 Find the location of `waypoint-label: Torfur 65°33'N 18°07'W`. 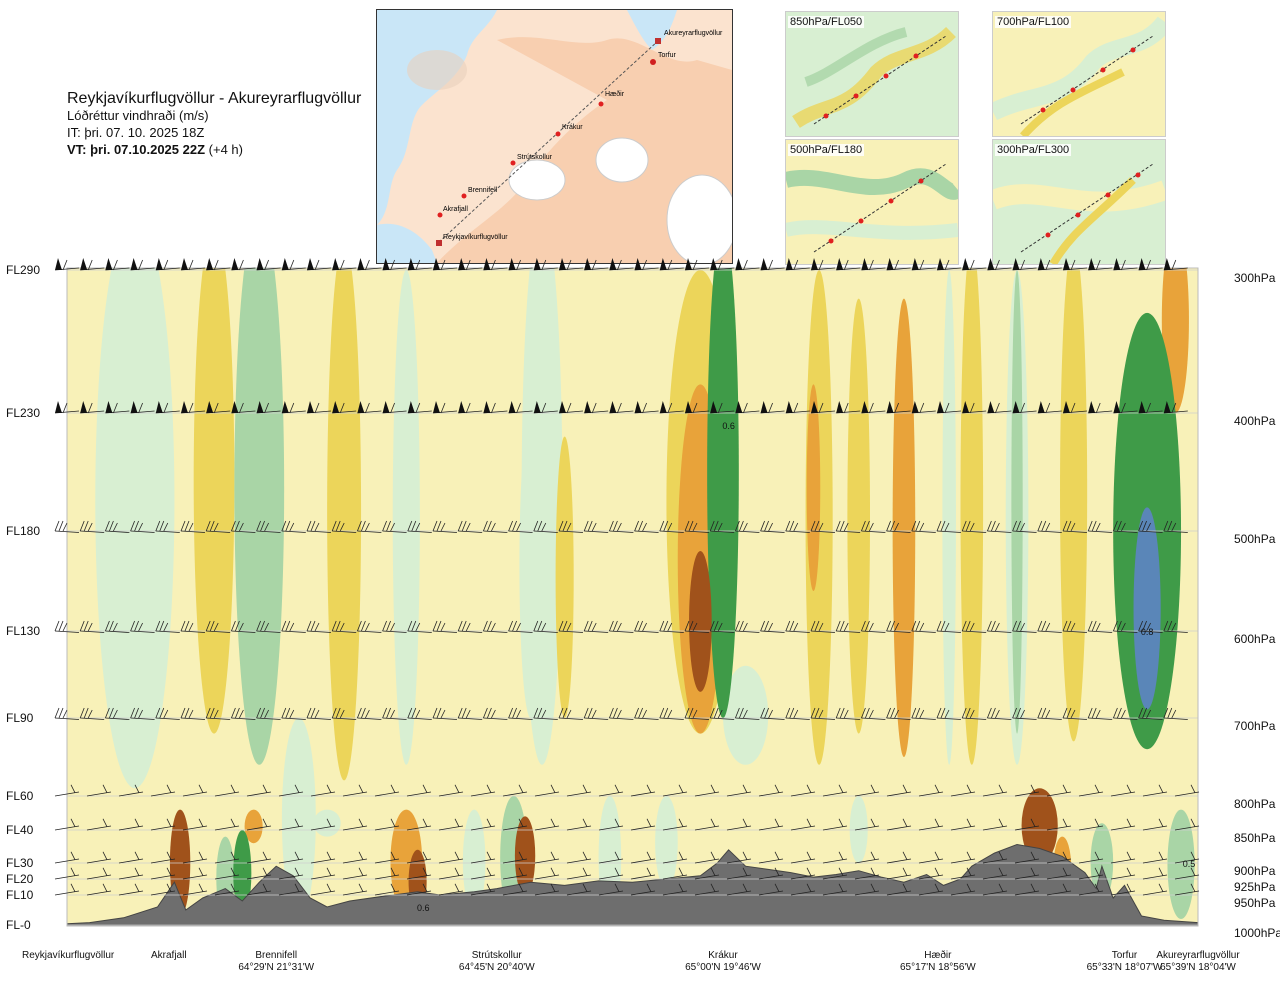

waypoint-label: Torfur 65°33'N 18°07'W is located at coordinates (1125, 962).